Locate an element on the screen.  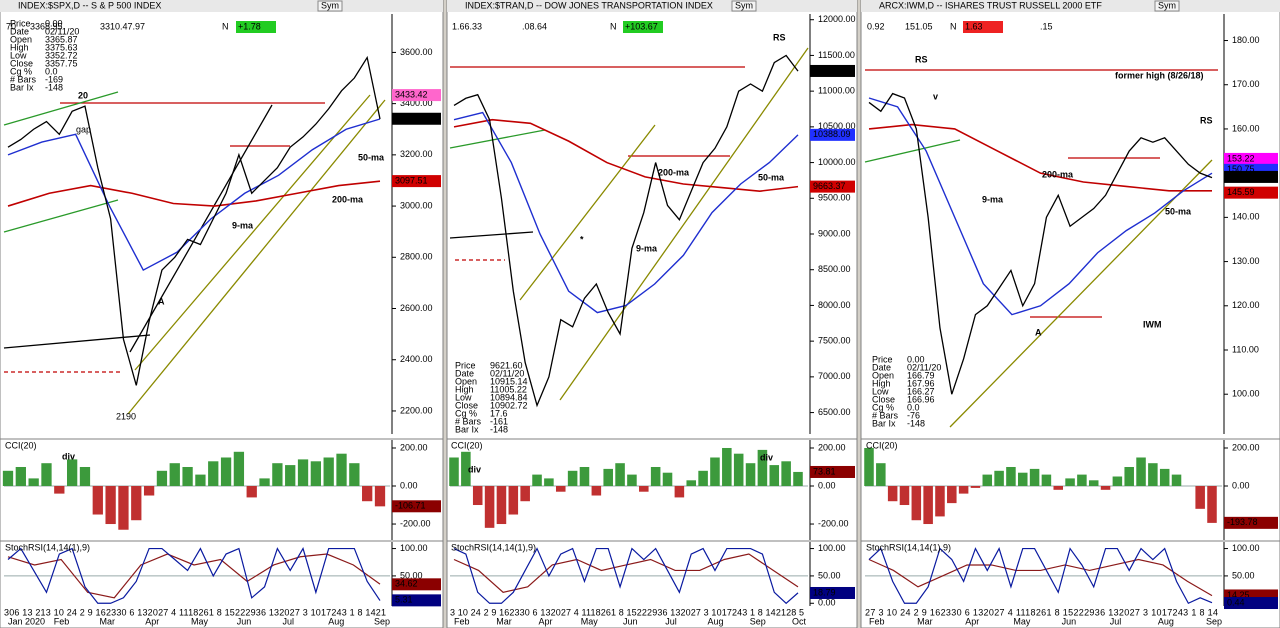
y-tick-label: 0.00 is located at coordinates (409, 485).